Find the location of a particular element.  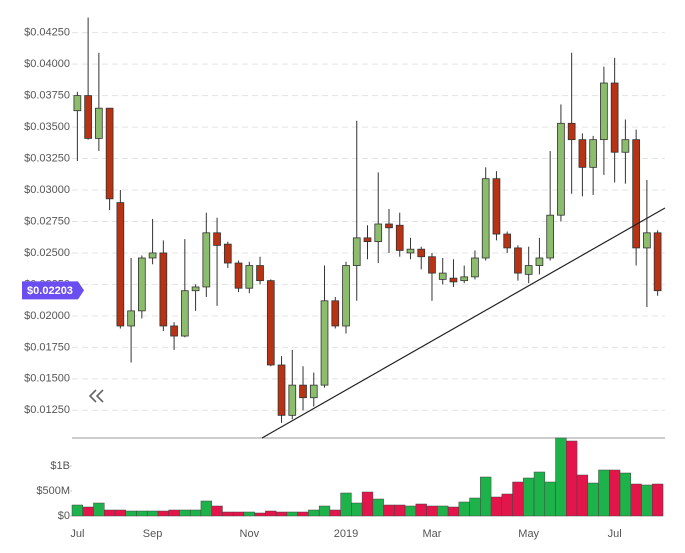

x-tick-label: Sep is located at coordinates (153, 534).